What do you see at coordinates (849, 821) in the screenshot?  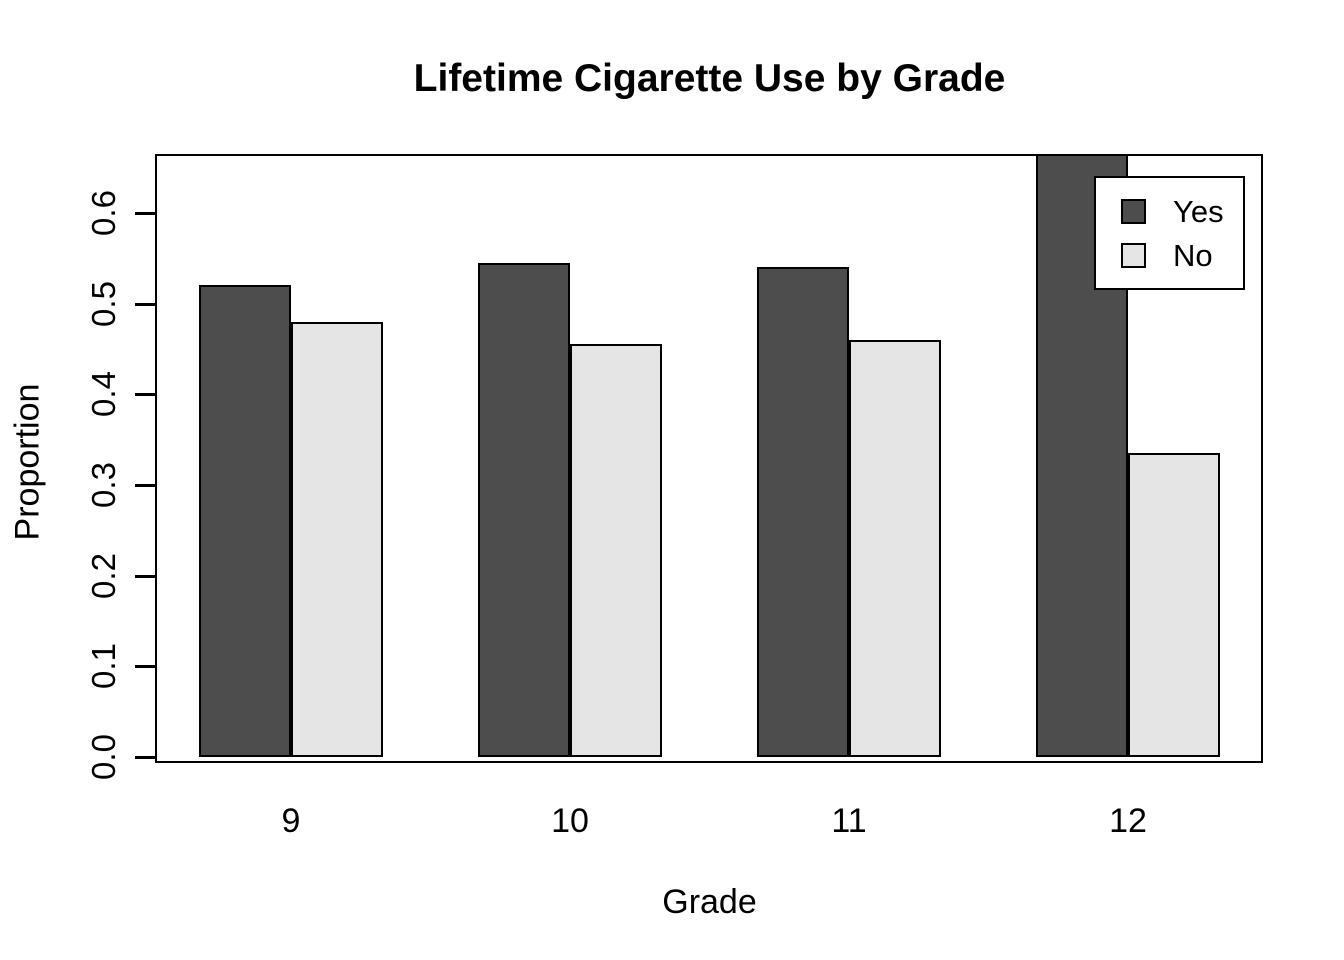 I see `x-category-label: 11` at bounding box center [849, 821].